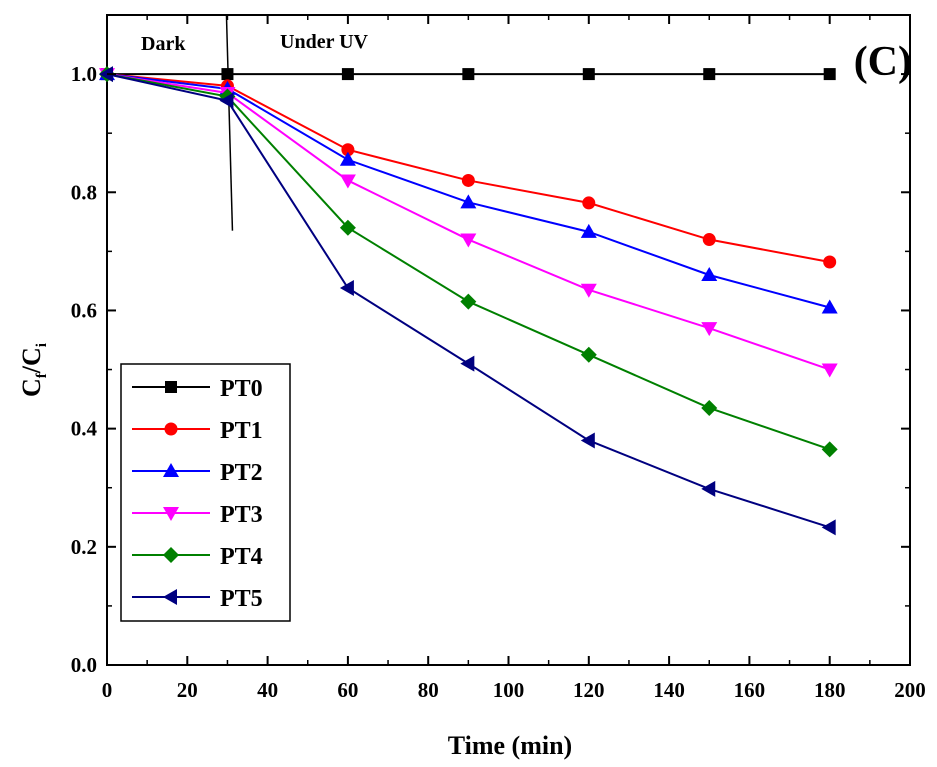 The height and width of the screenshot is (767, 937). Describe the element at coordinates (509, 690) in the screenshot. I see `x-tick-label: 100` at that location.